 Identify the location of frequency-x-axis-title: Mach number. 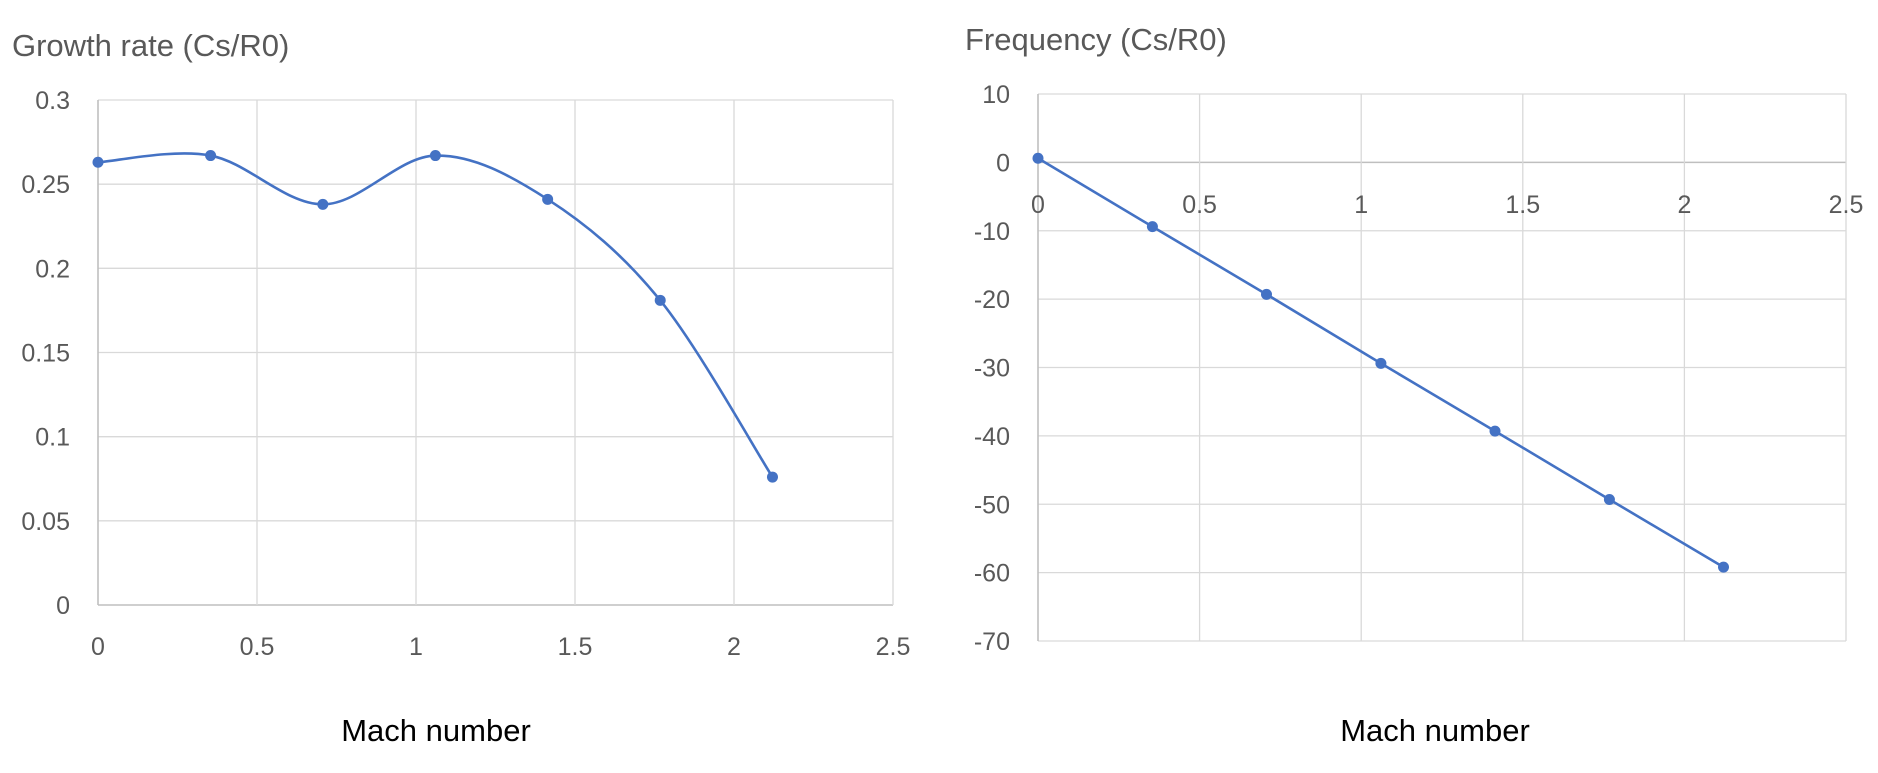
(1435, 730).